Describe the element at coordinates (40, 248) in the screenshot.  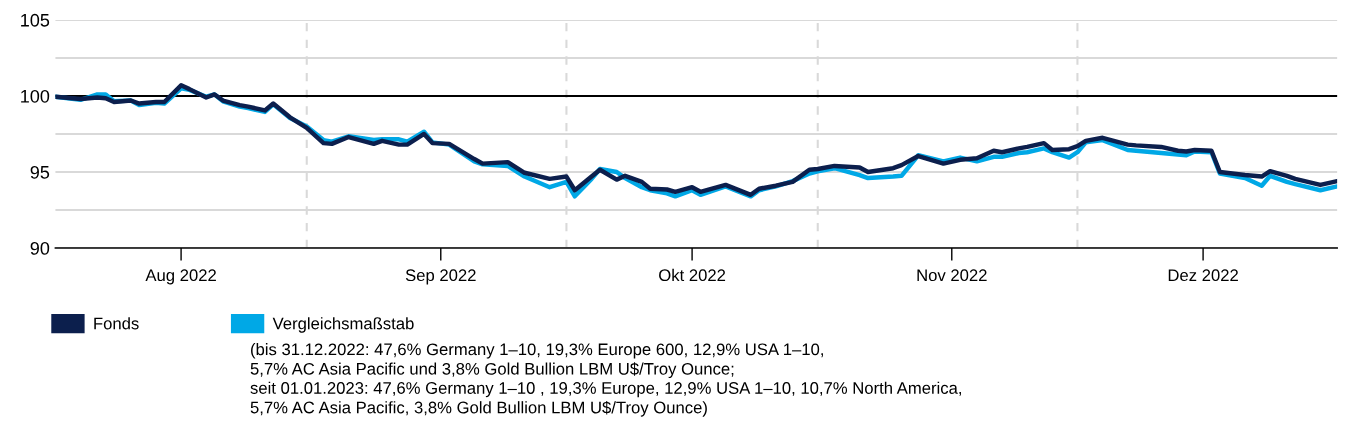
I see `y-tick-label: 90` at that location.